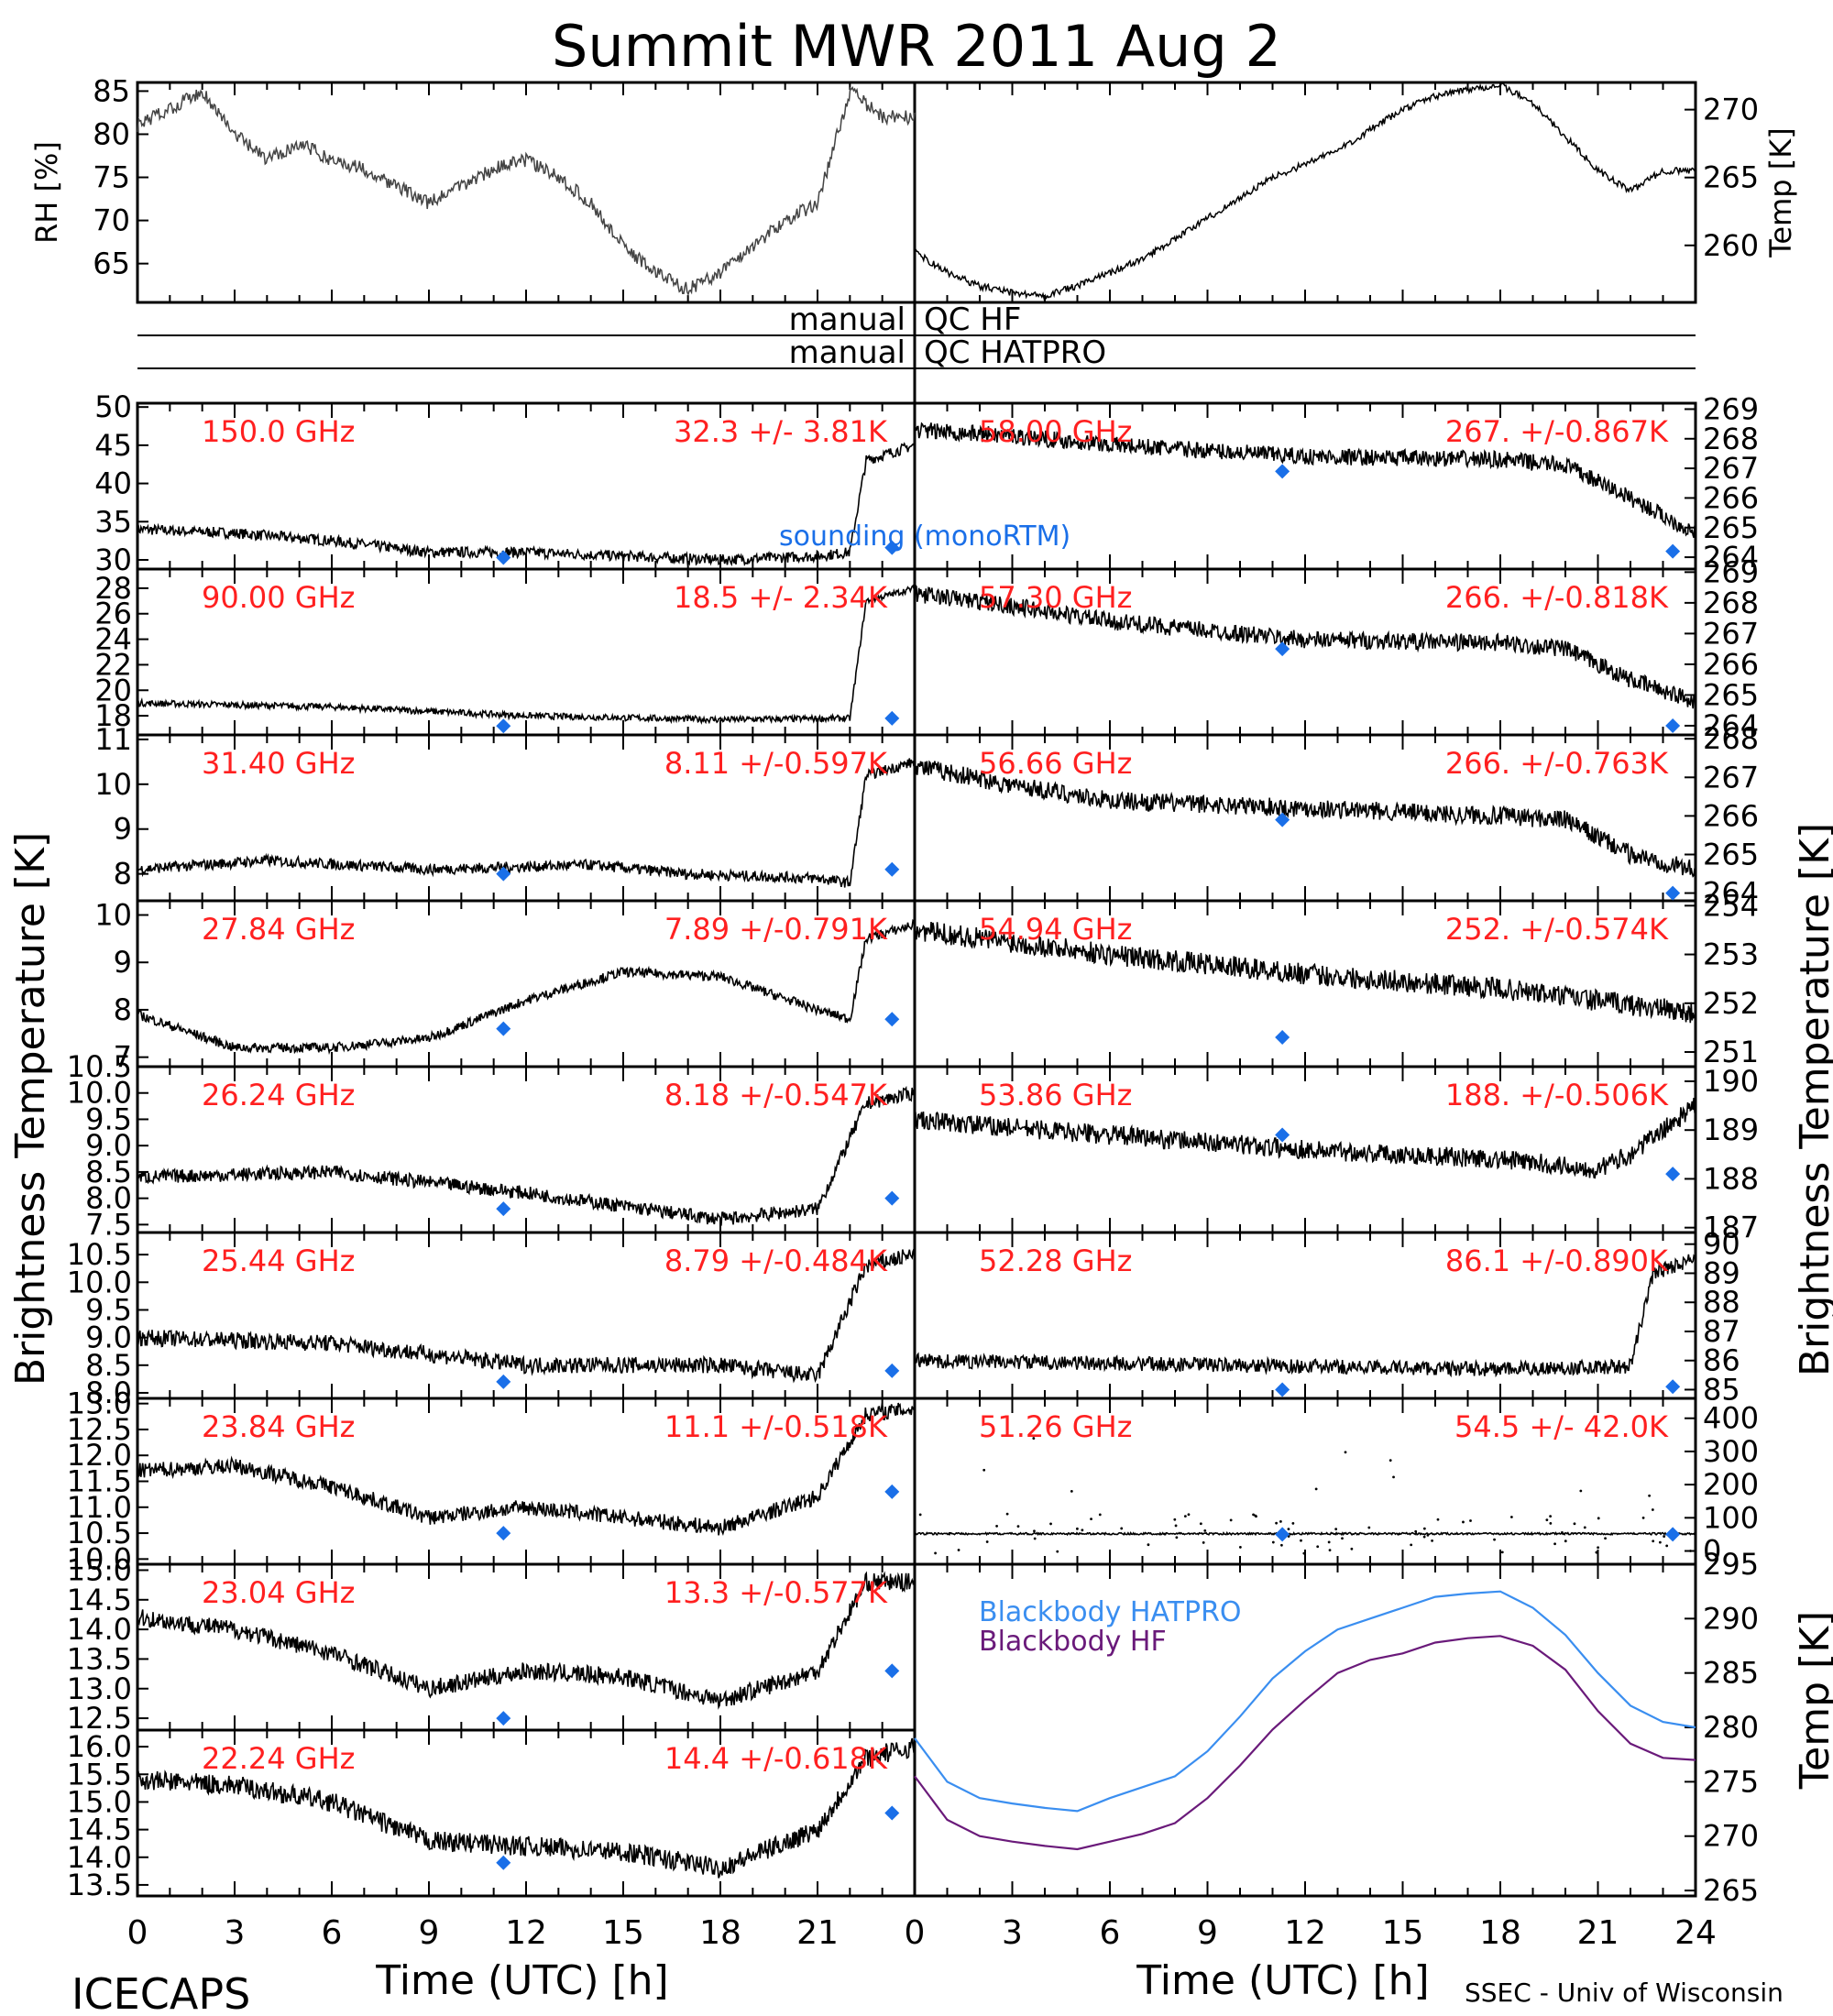 The image size is (1833, 2016). Describe the element at coordinates (108, 1224) in the screenshot. I see `y-tick-label: 7.5` at that location.